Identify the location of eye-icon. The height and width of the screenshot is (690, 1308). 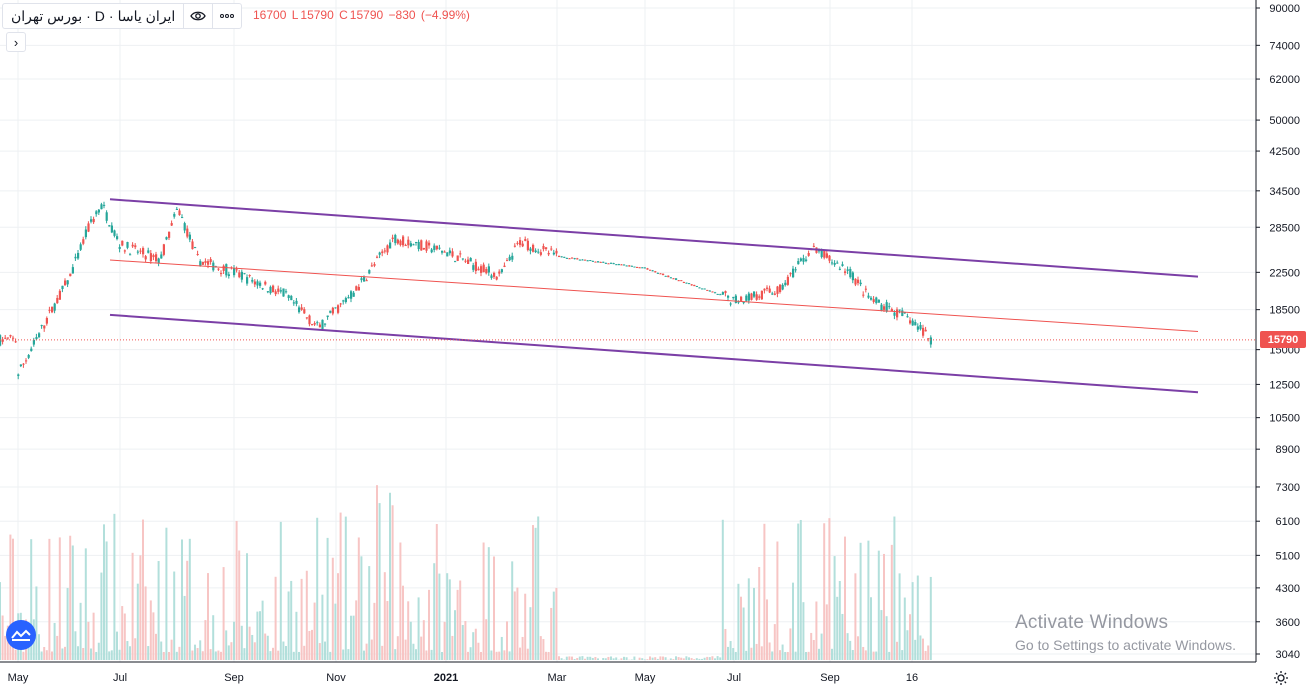
(198, 16).